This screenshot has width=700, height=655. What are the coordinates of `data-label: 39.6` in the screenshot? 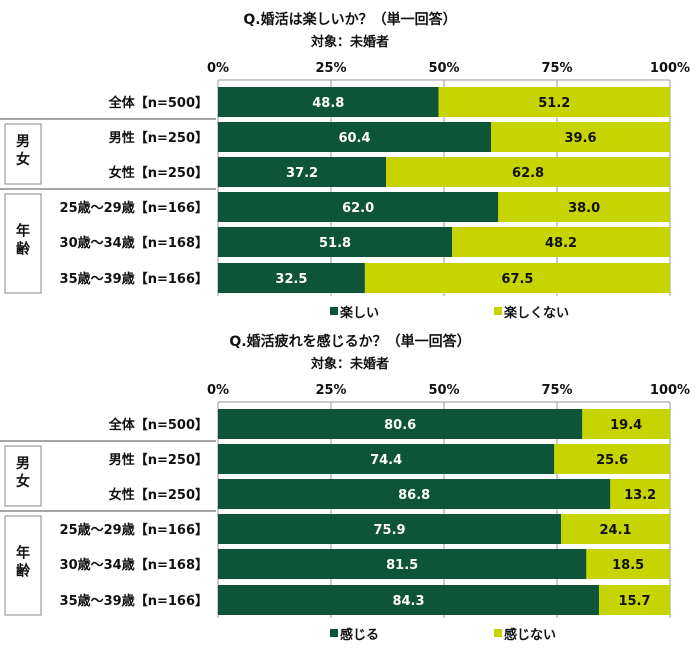 It's located at (580, 138).